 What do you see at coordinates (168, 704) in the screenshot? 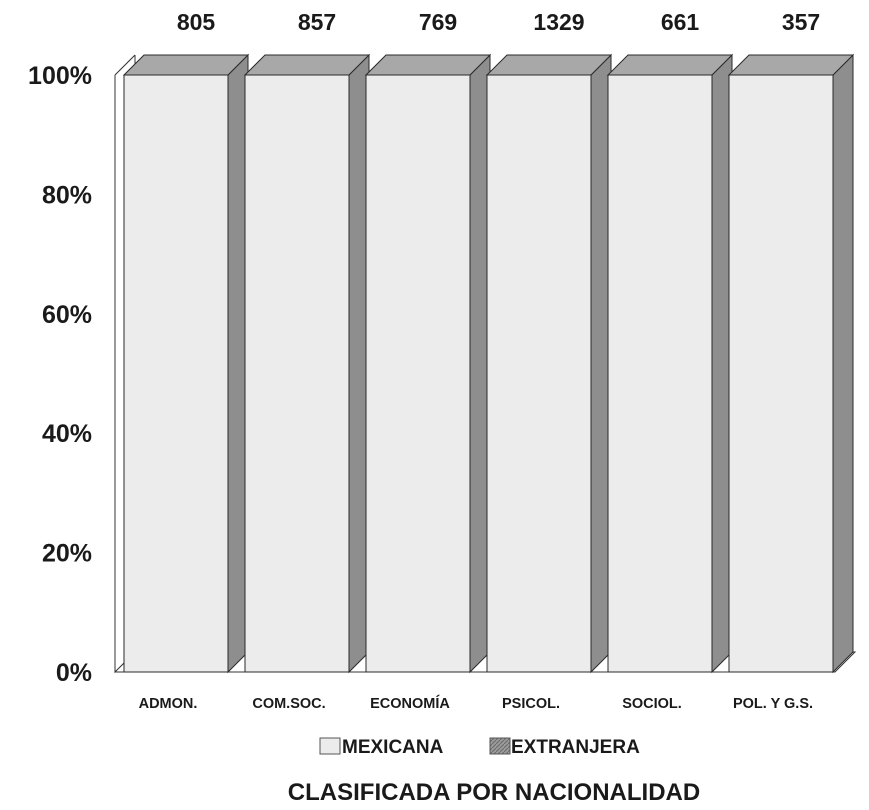
I see `x-tick-label: ADMON.` at bounding box center [168, 704].